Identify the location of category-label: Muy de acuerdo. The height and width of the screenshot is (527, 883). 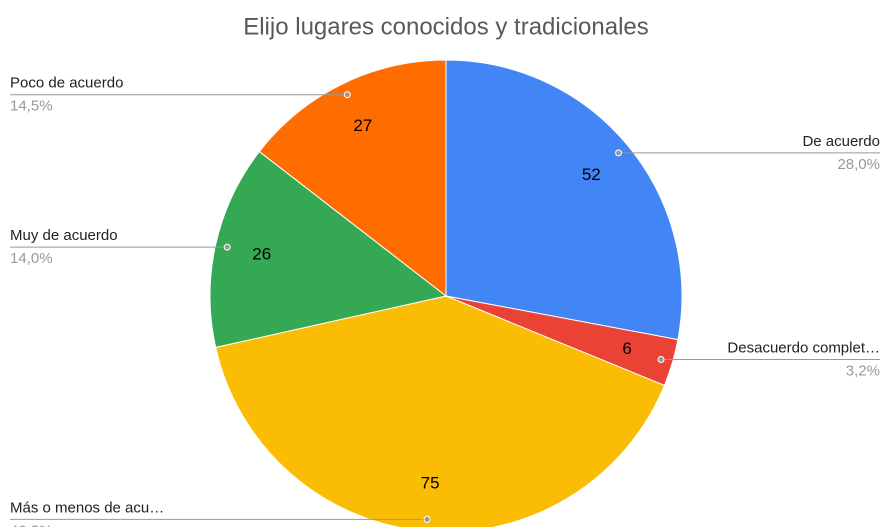
(64, 235).